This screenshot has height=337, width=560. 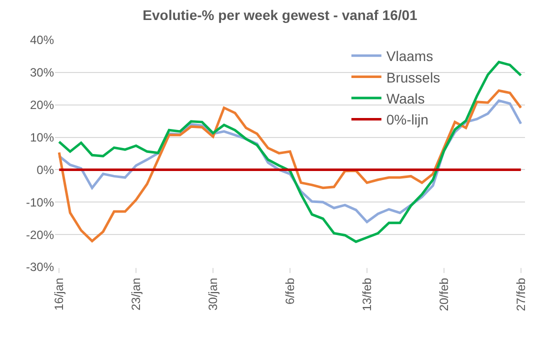 I want to click on x-tick-label: 23/jan, so click(x=135, y=294).